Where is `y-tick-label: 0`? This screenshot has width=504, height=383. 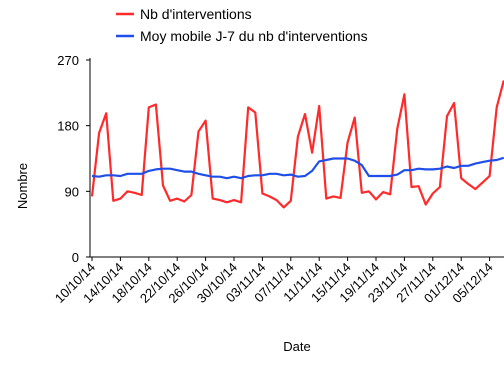 y-tick-label: 0 is located at coordinates (75, 257).